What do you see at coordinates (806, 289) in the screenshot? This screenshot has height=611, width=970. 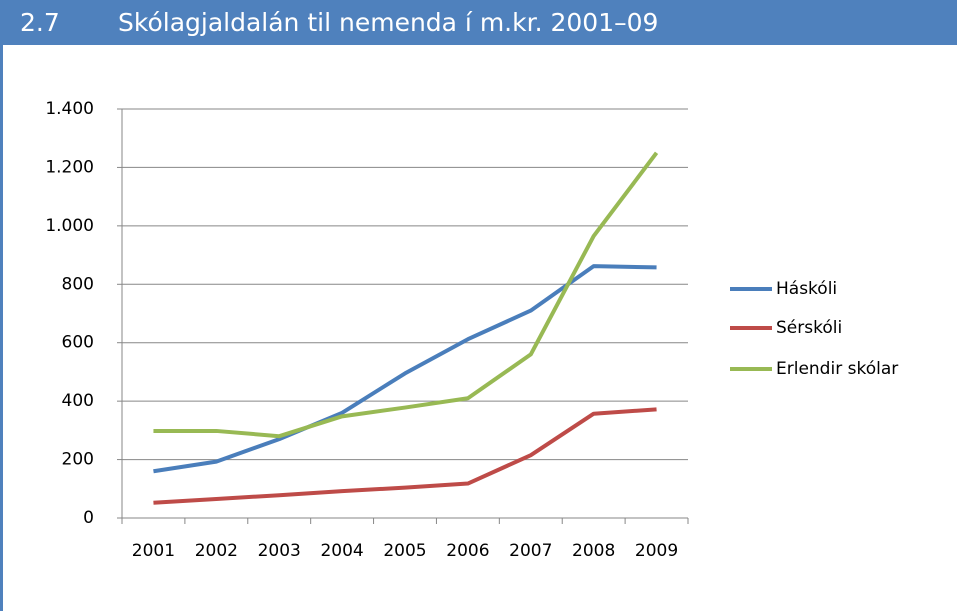 I see `legend-label: Háskóli` at bounding box center [806, 289].